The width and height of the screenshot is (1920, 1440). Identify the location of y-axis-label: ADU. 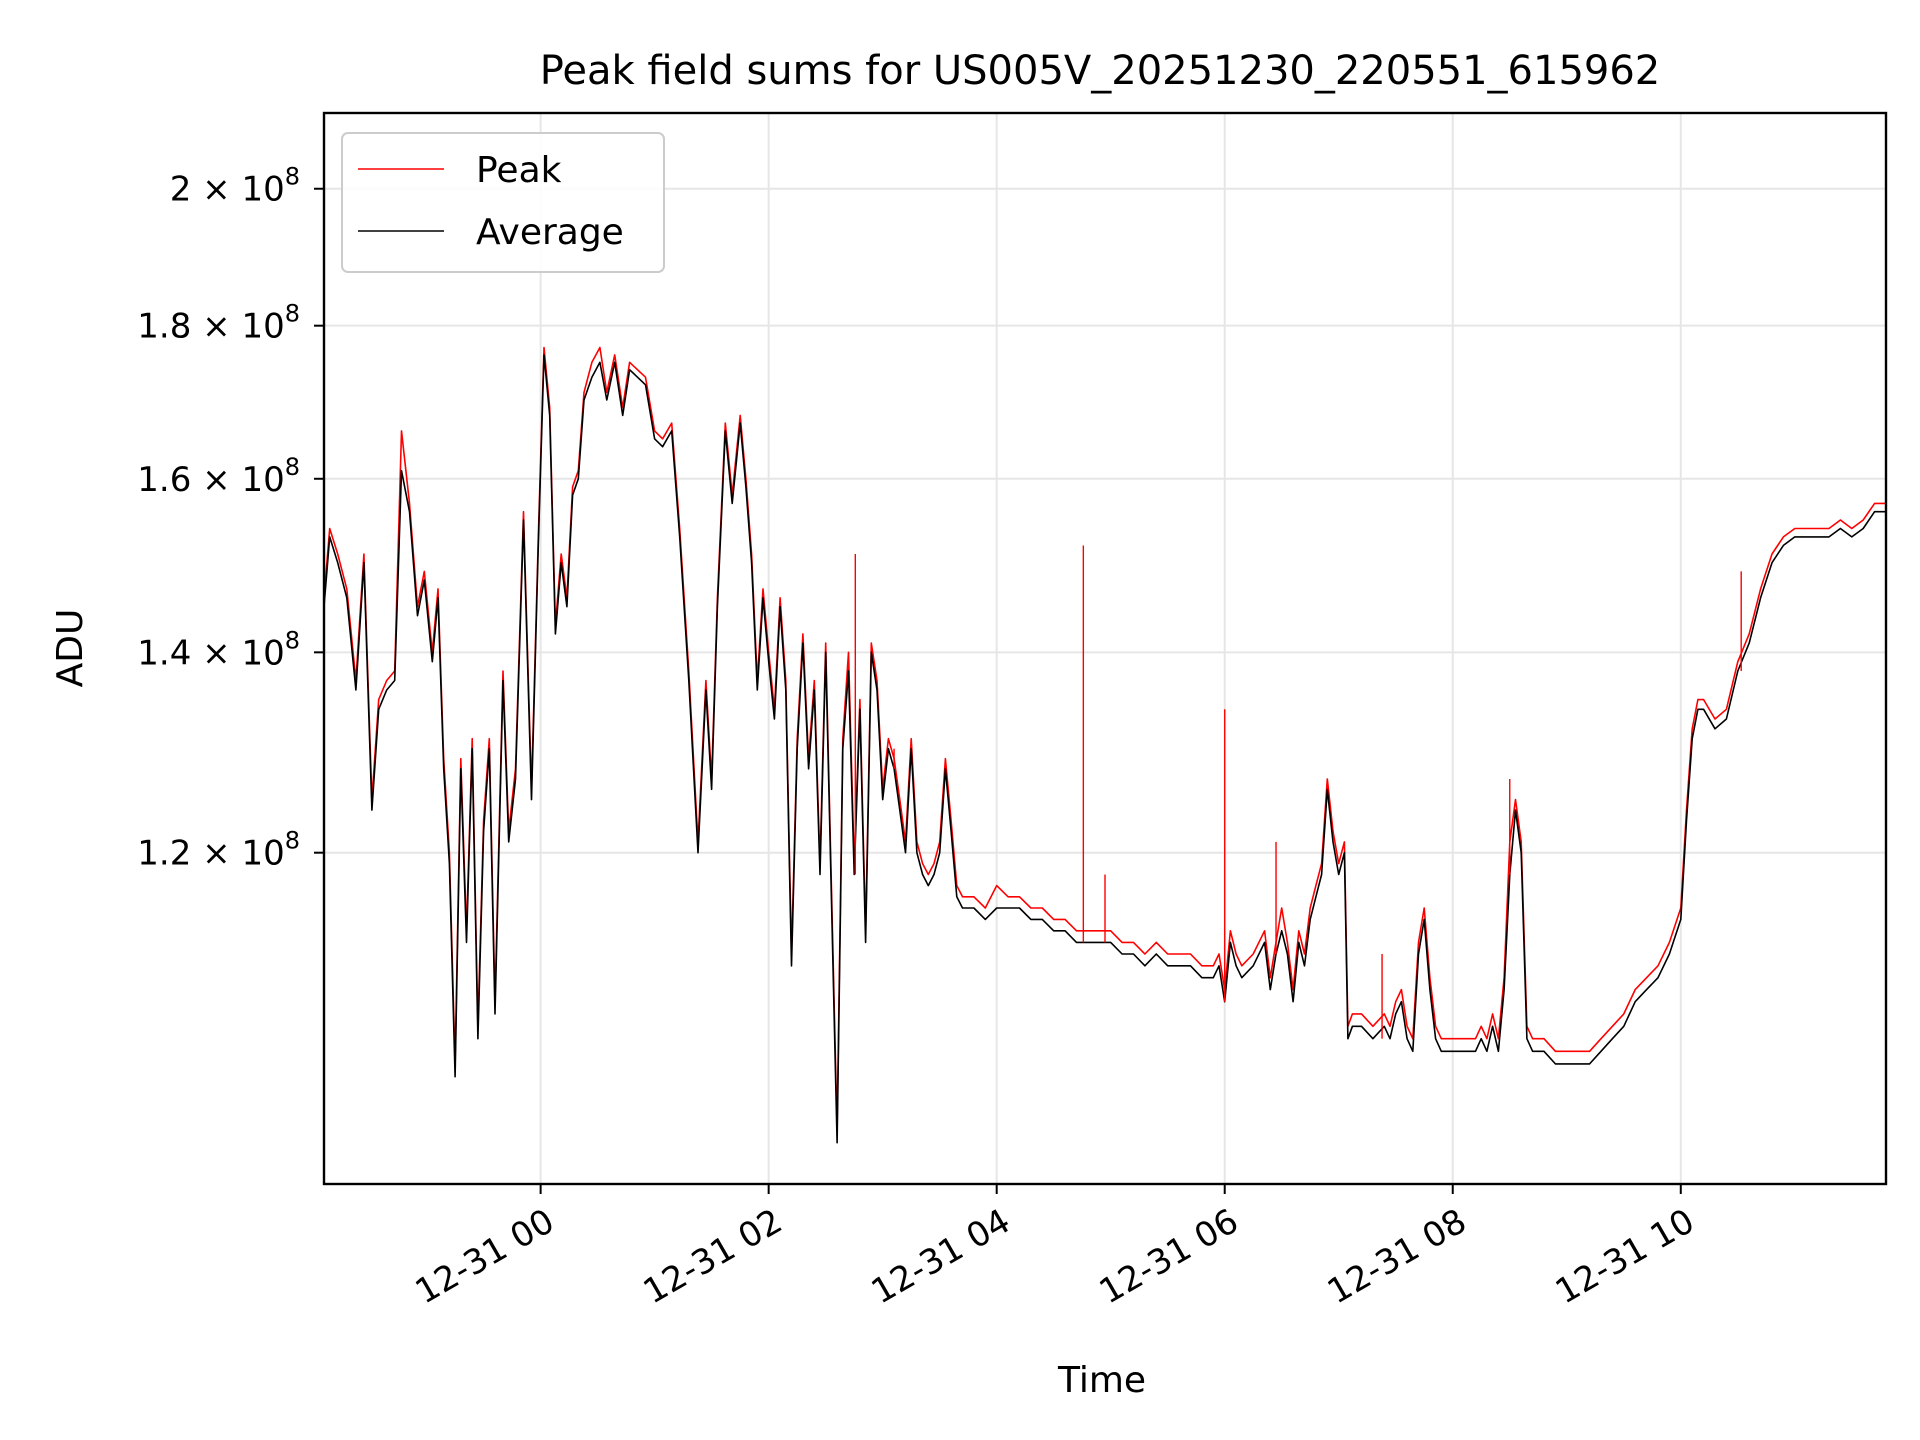
(70, 648).